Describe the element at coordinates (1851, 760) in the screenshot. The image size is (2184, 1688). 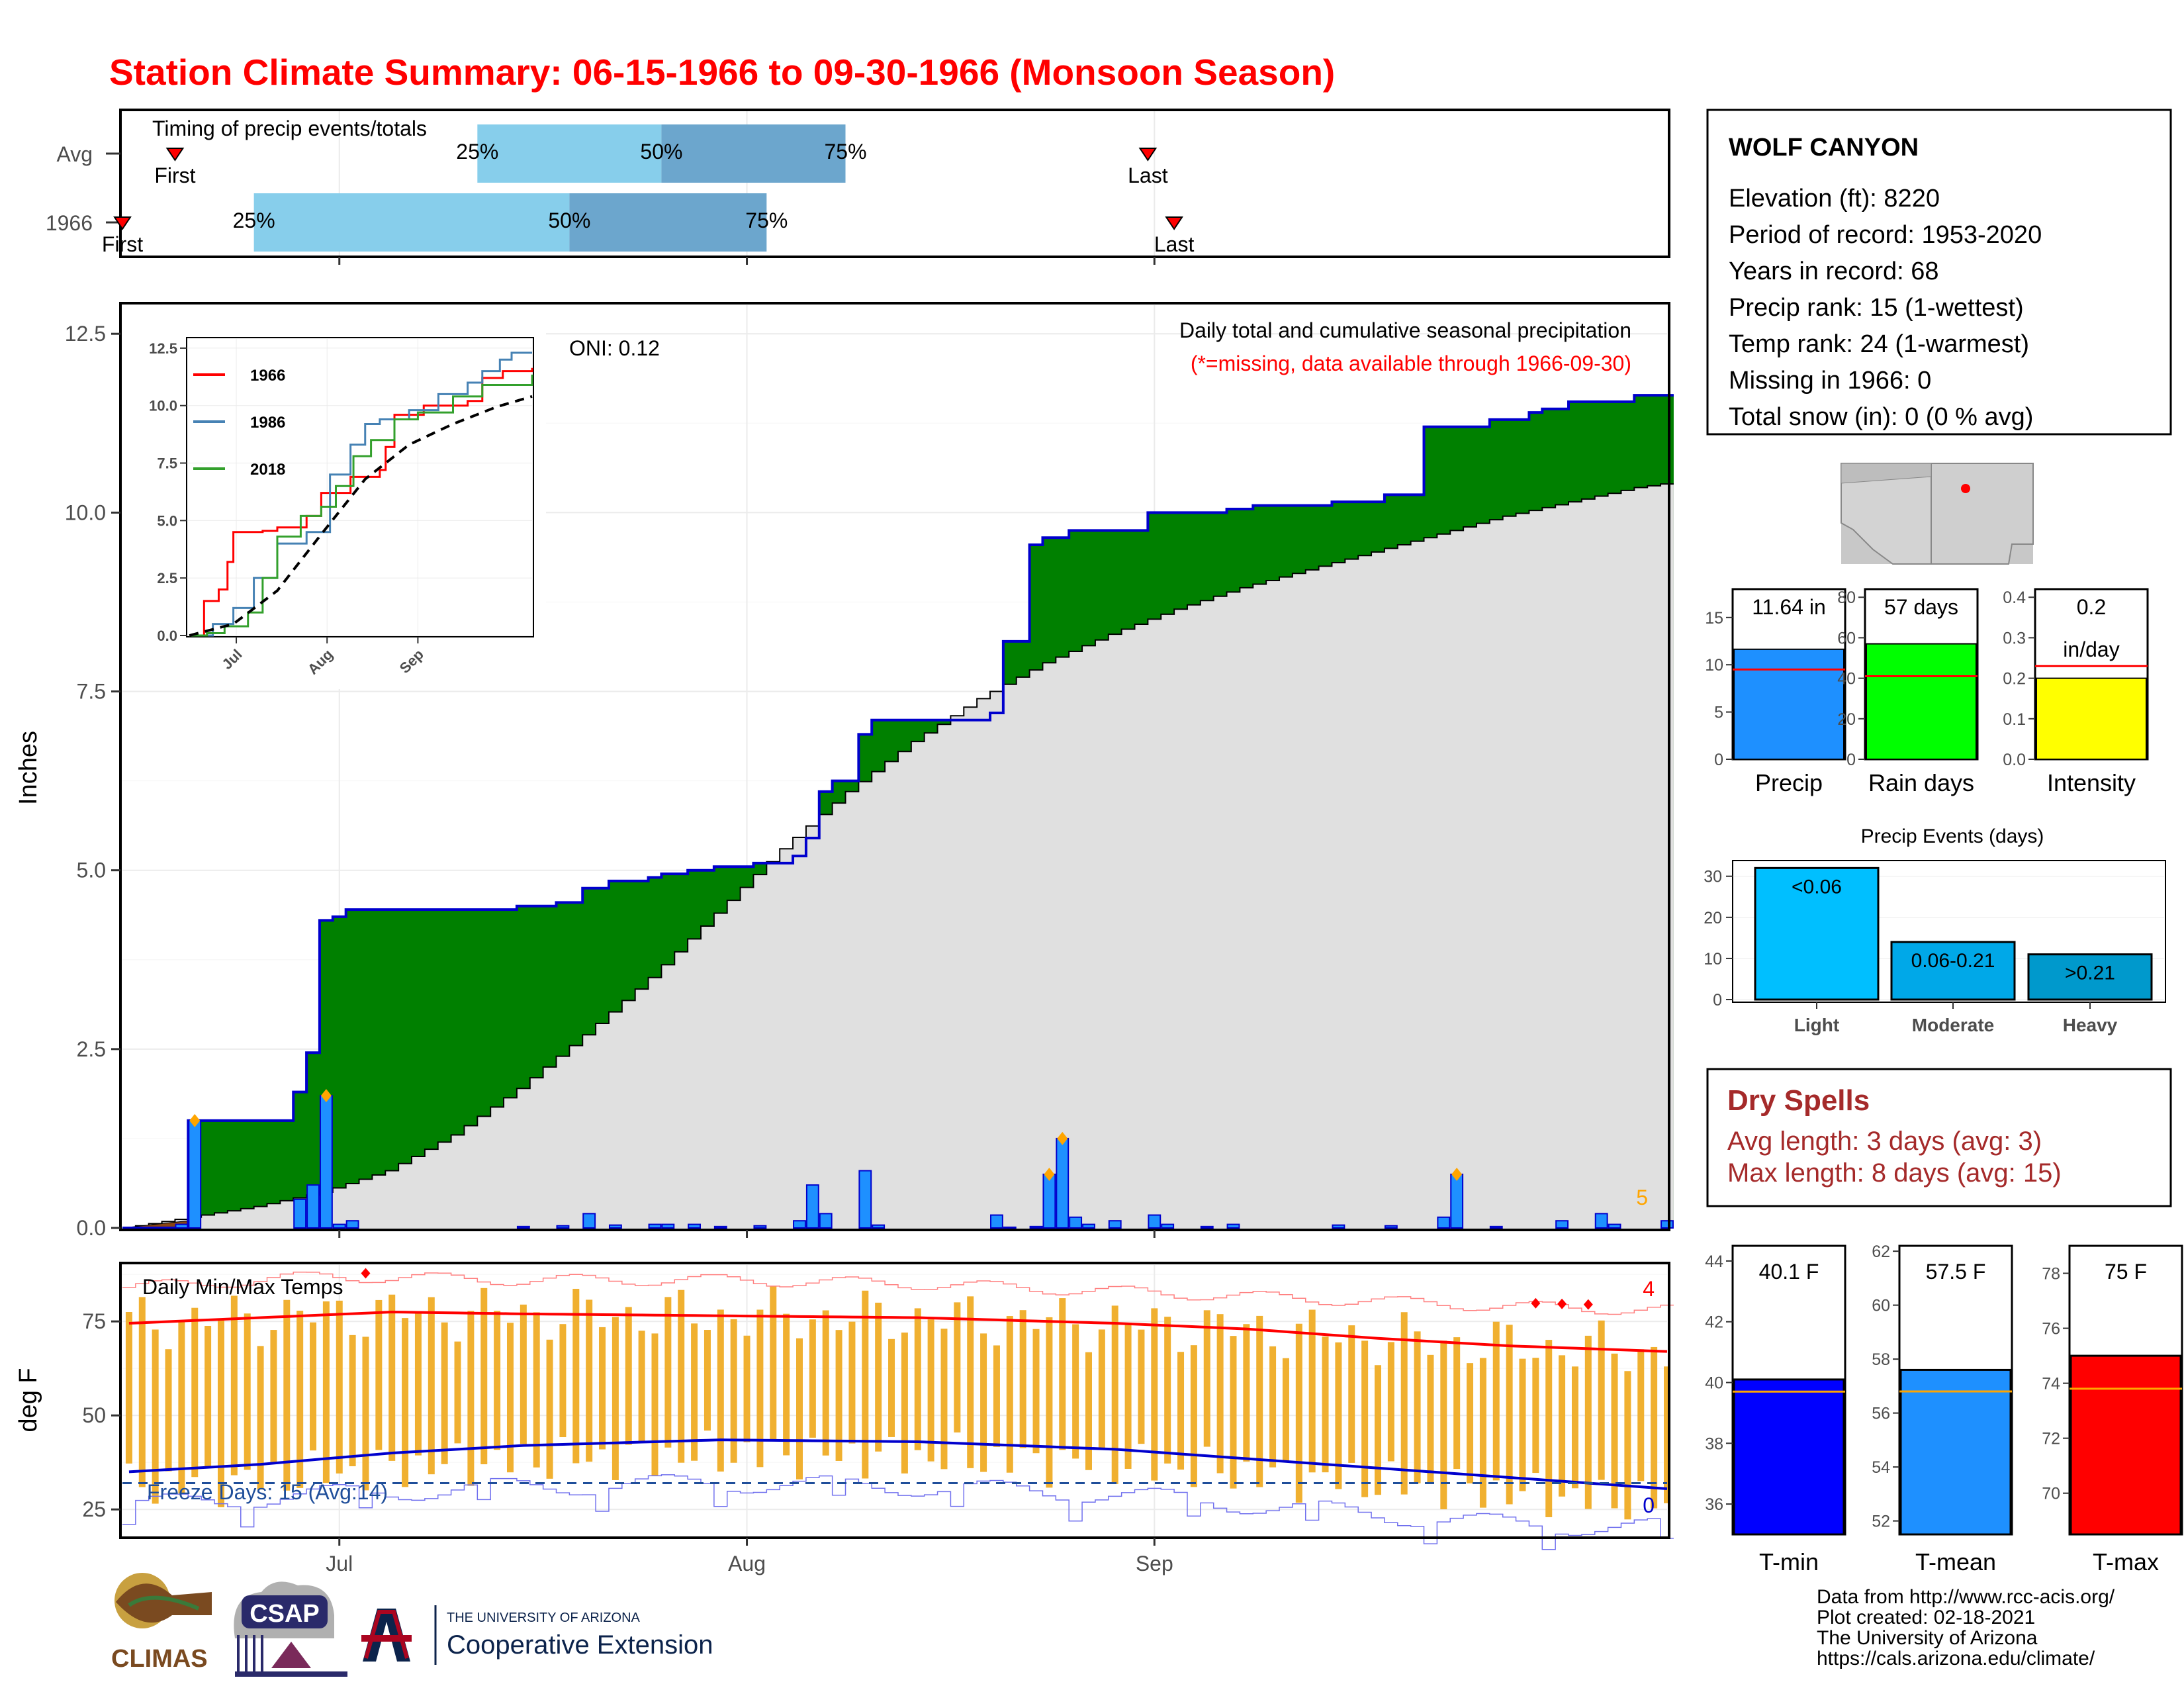
I see `mini-ytick-label: 0` at that location.